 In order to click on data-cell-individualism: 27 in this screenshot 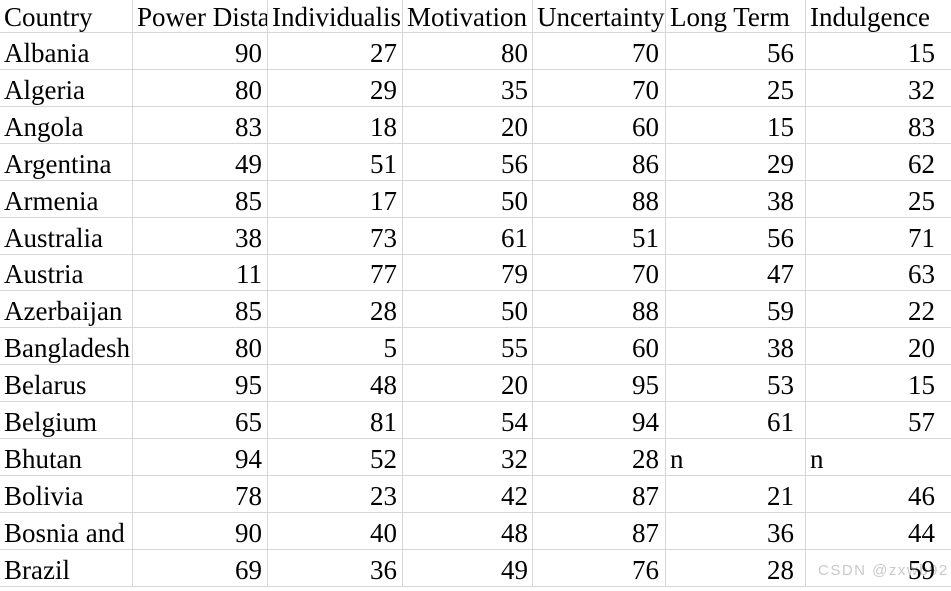, I will do `click(335, 51)`.